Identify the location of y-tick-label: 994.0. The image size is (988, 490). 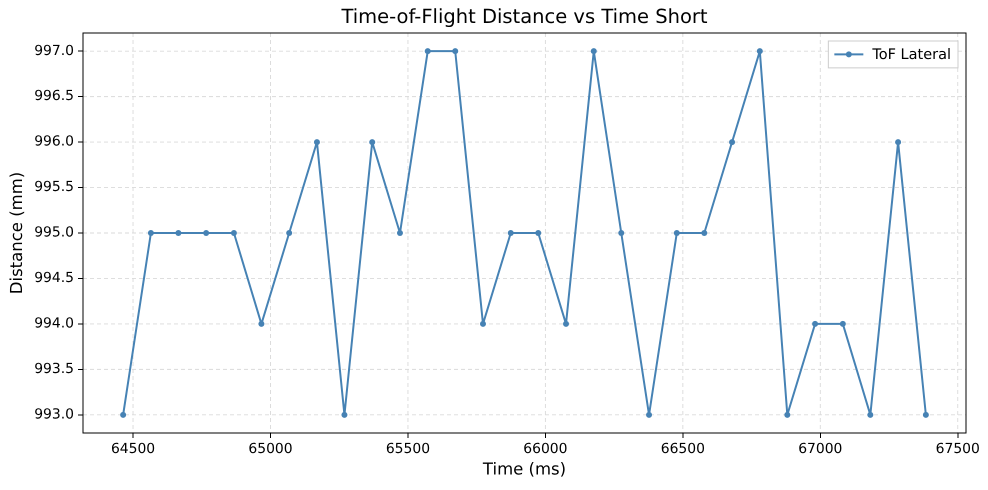
(54, 324).